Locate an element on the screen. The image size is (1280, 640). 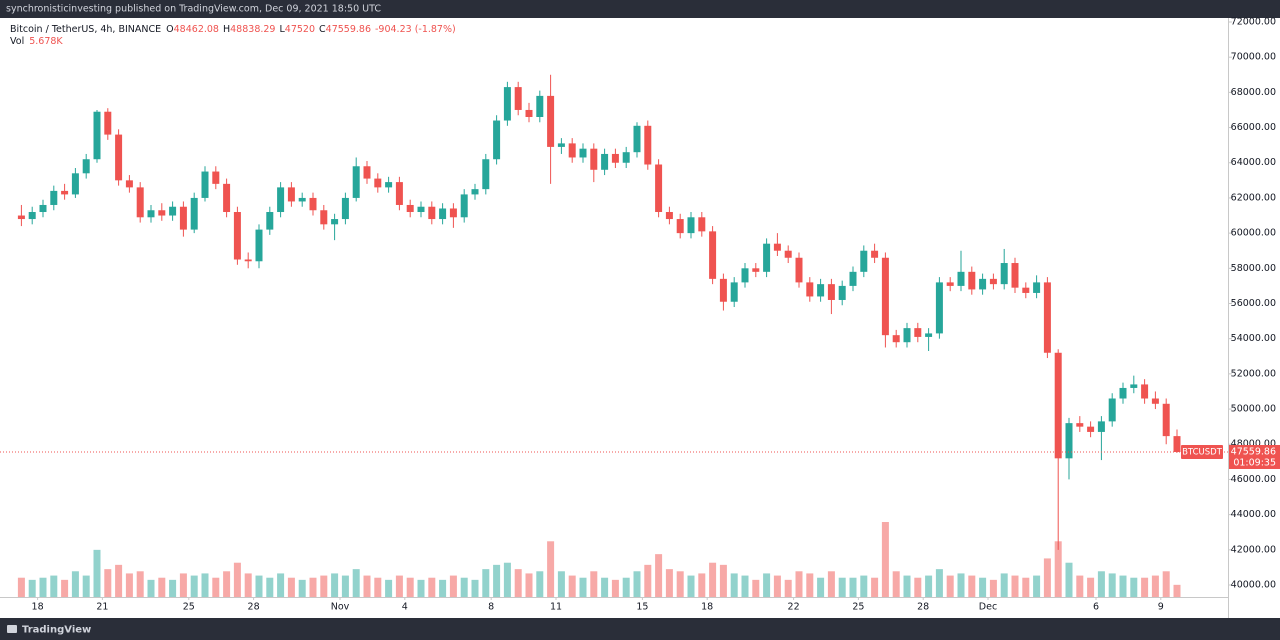
y-tick-label: 62000.00 is located at coordinates (1253, 197).